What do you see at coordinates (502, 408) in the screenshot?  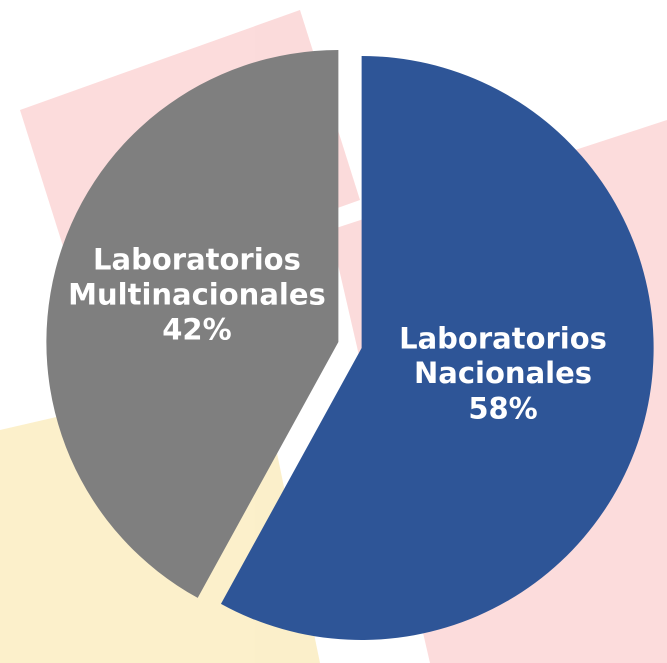 I see `value-label: 58%` at bounding box center [502, 408].